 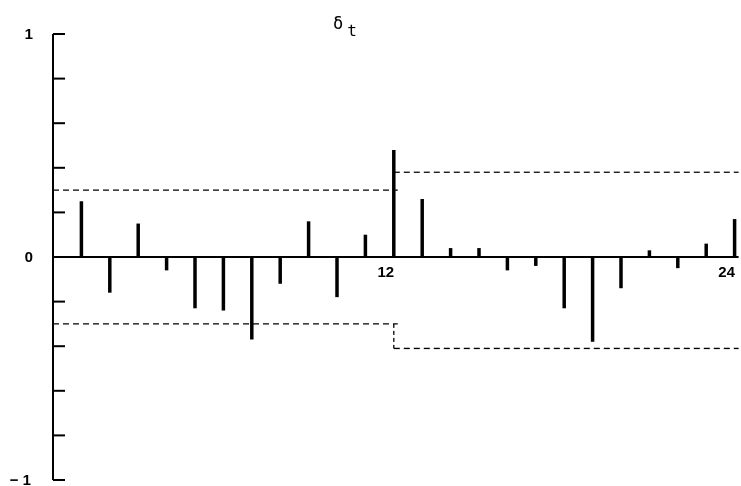 What do you see at coordinates (29, 257) in the screenshot?
I see `y-tick-label: 0` at bounding box center [29, 257].